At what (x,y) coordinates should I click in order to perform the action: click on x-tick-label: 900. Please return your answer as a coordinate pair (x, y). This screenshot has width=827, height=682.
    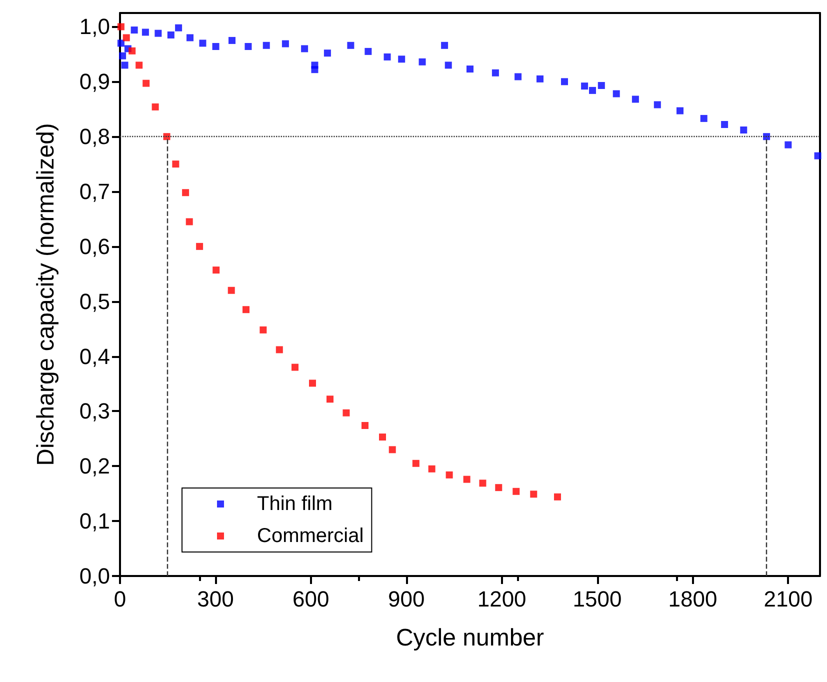
    Looking at the image, I should click on (406, 599).